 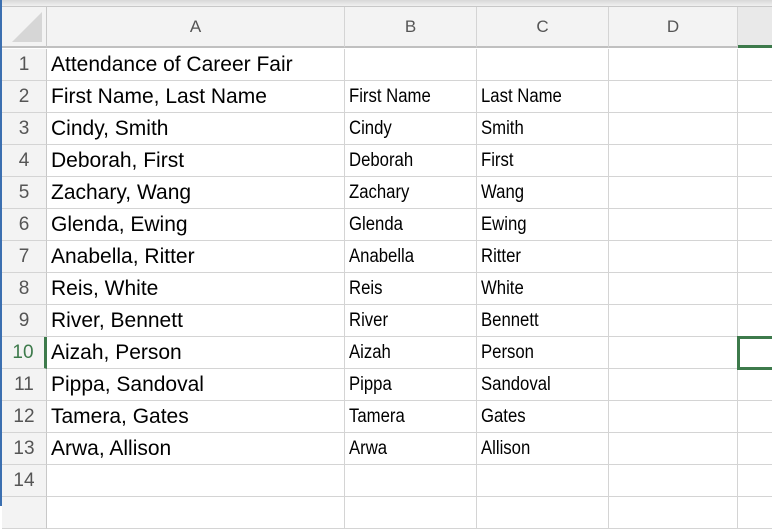 I want to click on row-header: 11, so click(x=24, y=385).